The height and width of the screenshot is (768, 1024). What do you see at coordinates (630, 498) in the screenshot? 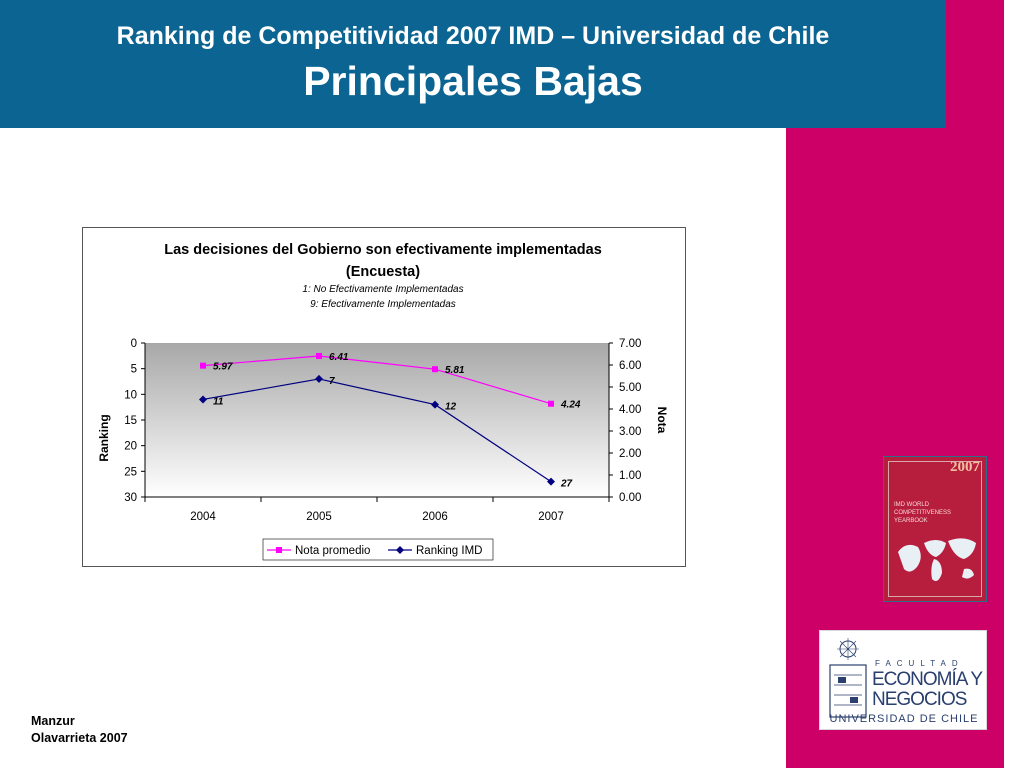
I see `right-tick-label: 0.00` at bounding box center [630, 498].